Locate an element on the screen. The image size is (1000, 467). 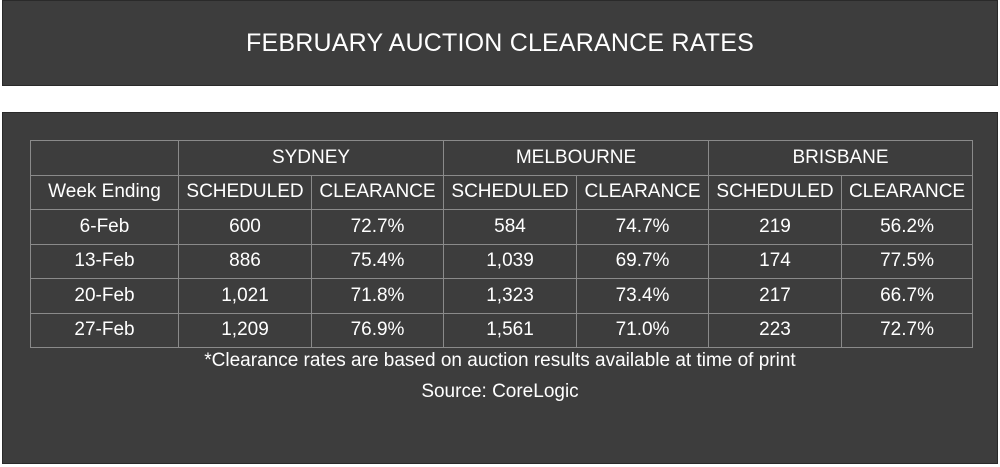
melbourne-scheduled-cell: 584 is located at coordinates (510, 227).